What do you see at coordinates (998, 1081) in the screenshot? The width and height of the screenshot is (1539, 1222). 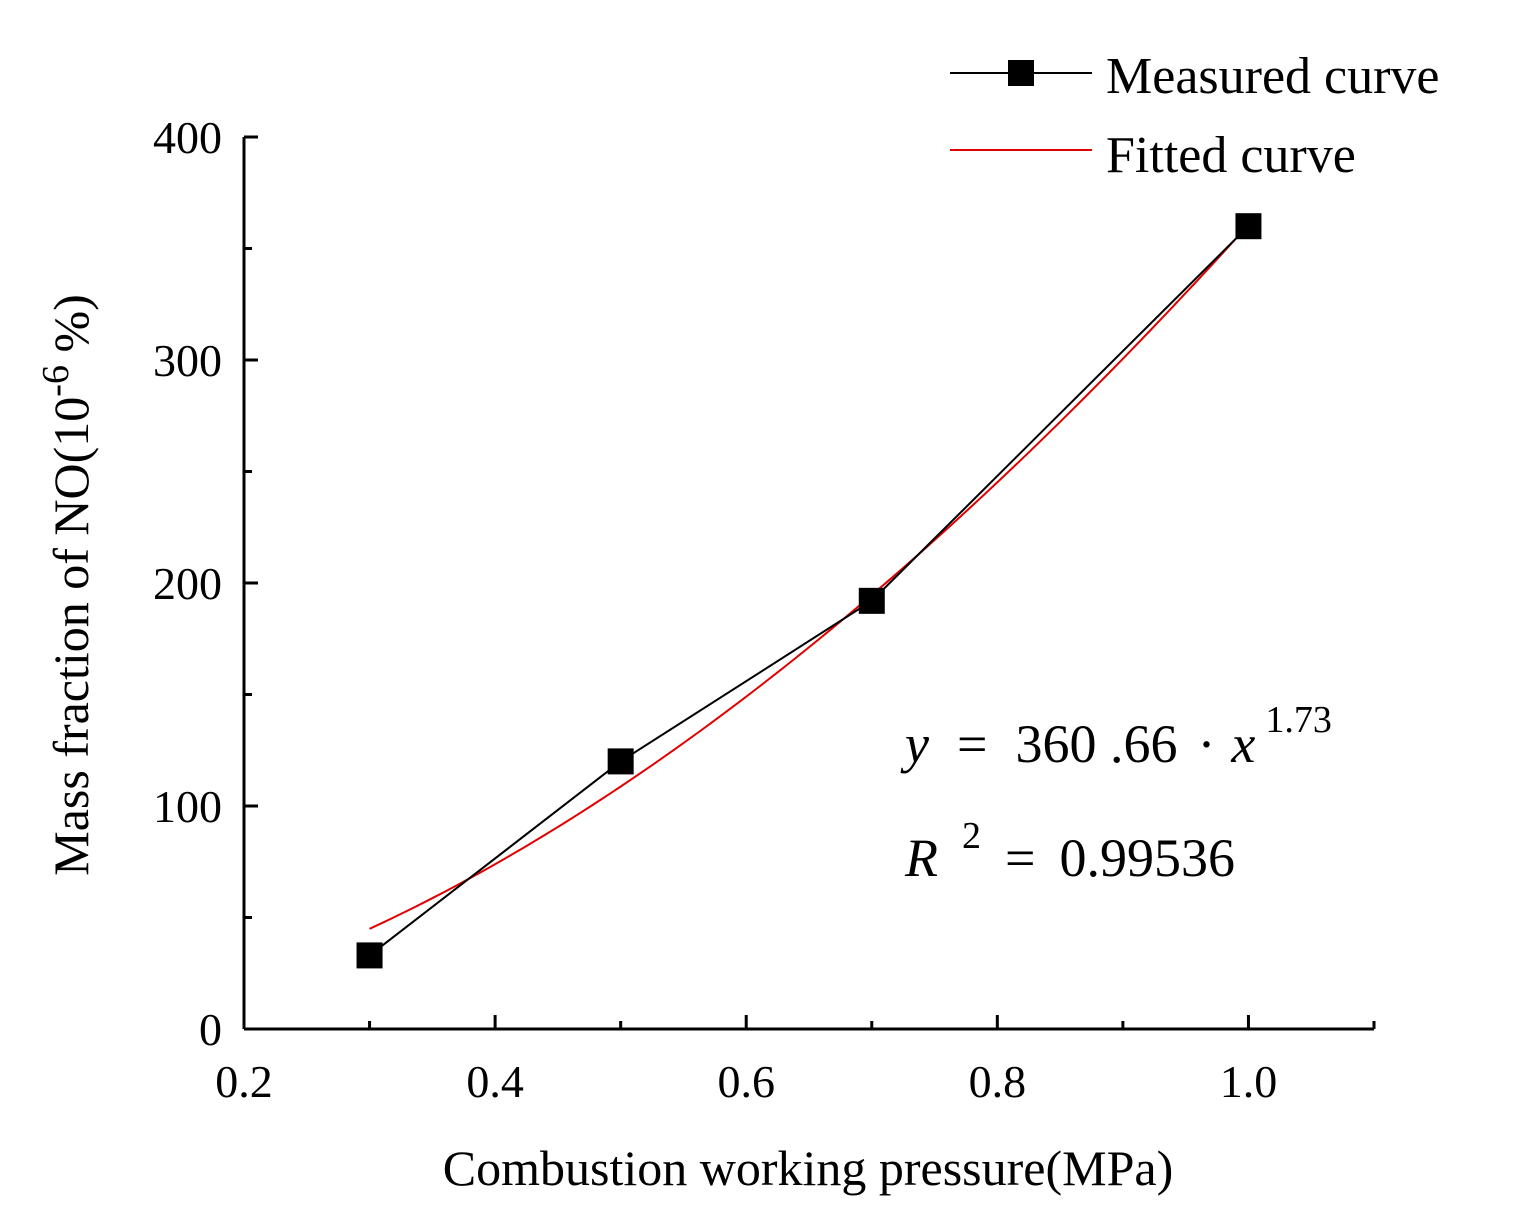 I see `x-tick-label: 0.8` at bounding box center [998, 1081].